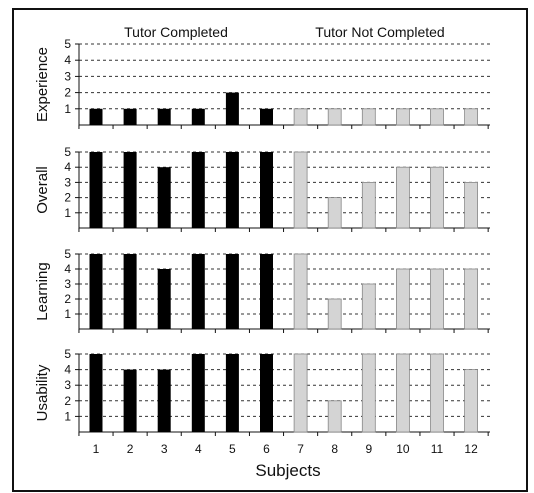  Describe the element at coordinates (42, 84) in the screenshot. I see `panel-ylabel: Experience` at that location.